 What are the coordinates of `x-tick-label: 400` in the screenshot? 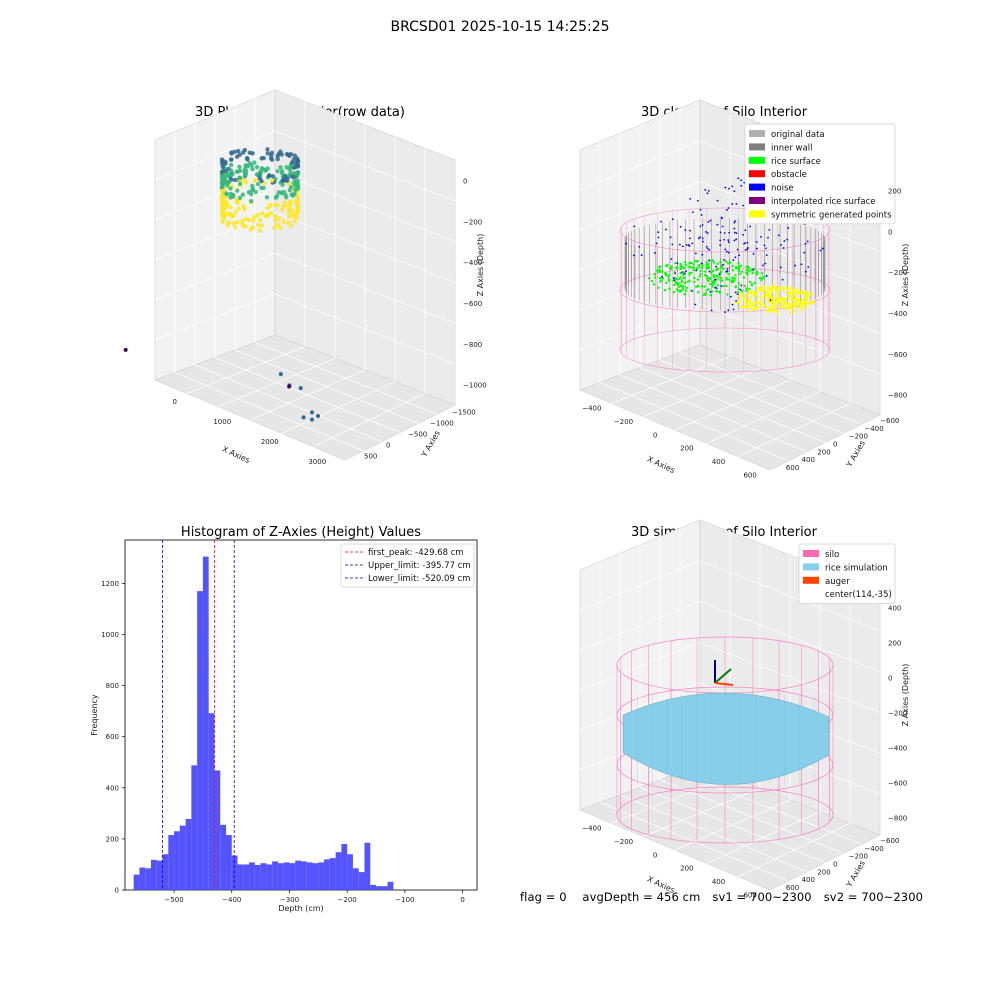 It's located at (718, 462).